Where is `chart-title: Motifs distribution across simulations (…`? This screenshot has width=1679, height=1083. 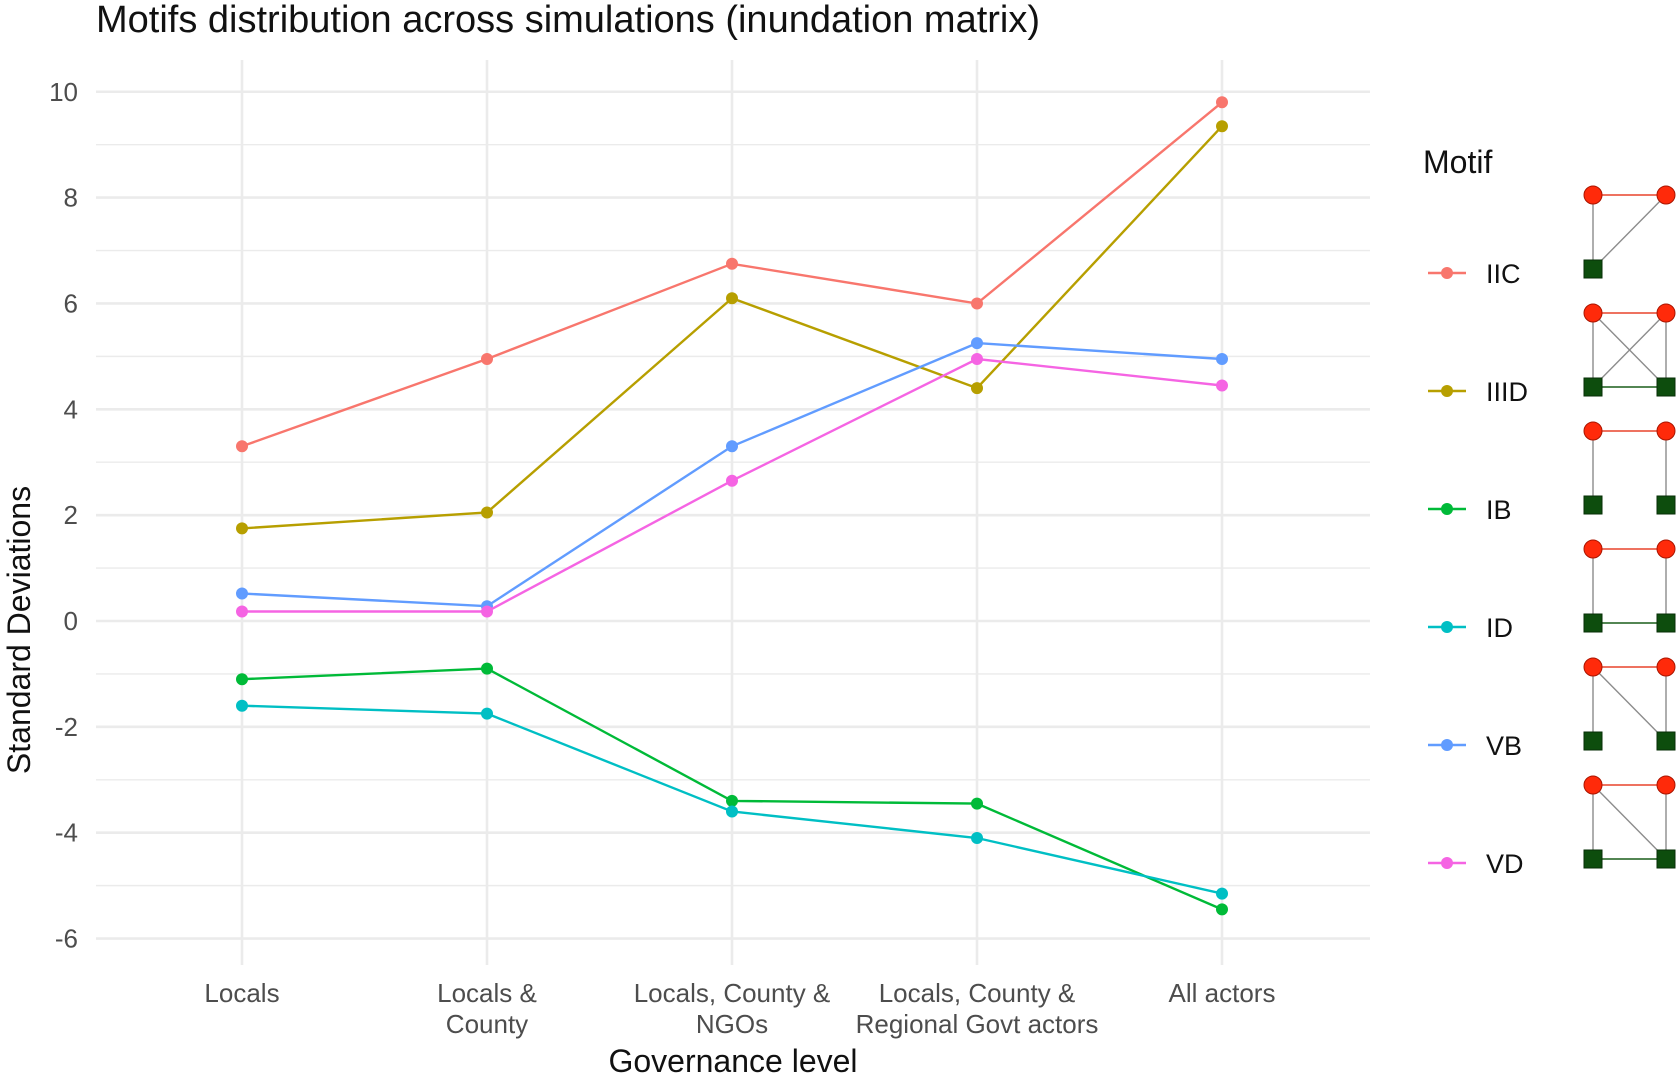 chart-title: Motifs distribution across simulations (… is located at coordinates (568, 20).